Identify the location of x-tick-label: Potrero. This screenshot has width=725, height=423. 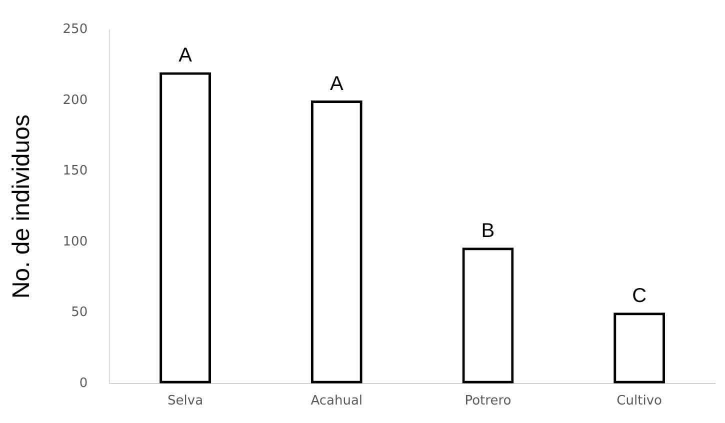
(488, 401).